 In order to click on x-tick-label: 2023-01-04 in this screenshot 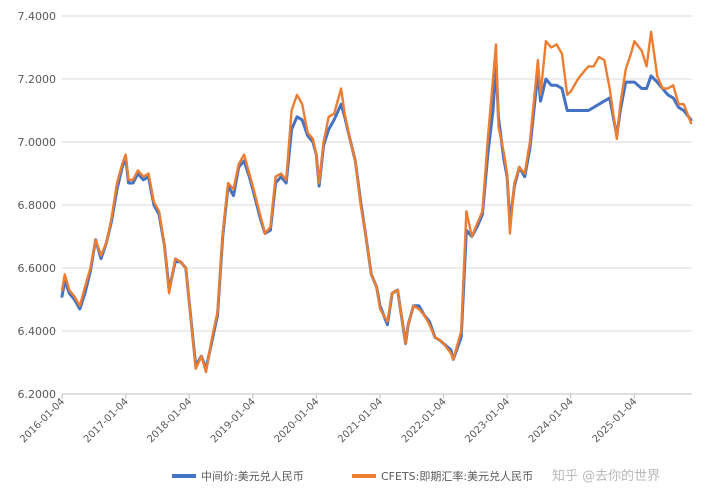, I will do `click(487, 420)`.